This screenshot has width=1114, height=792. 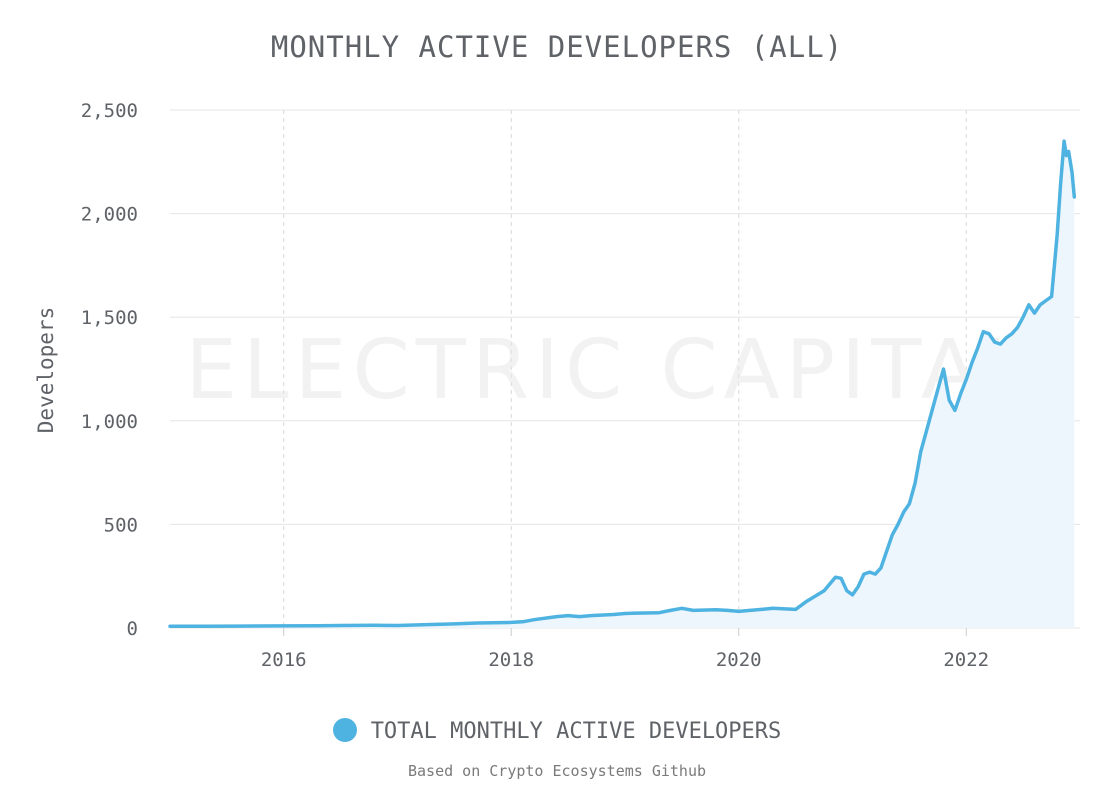 I want to click on y-tick-label: 1,000, so click(x=109, y=422).